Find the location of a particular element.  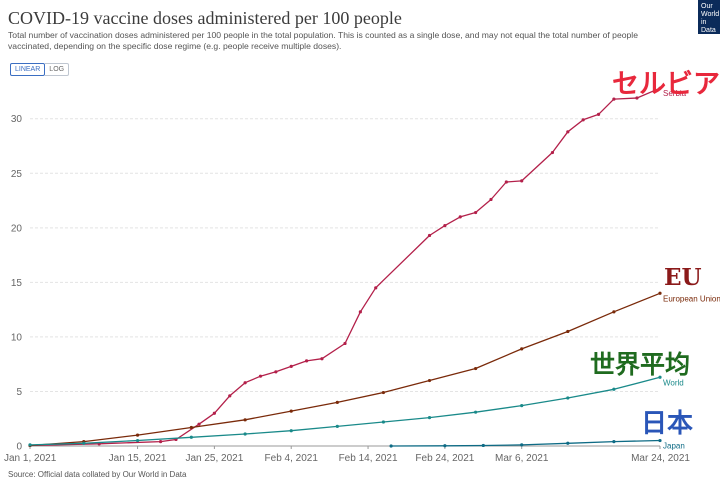

world-line is located at coordinates (345, 411).